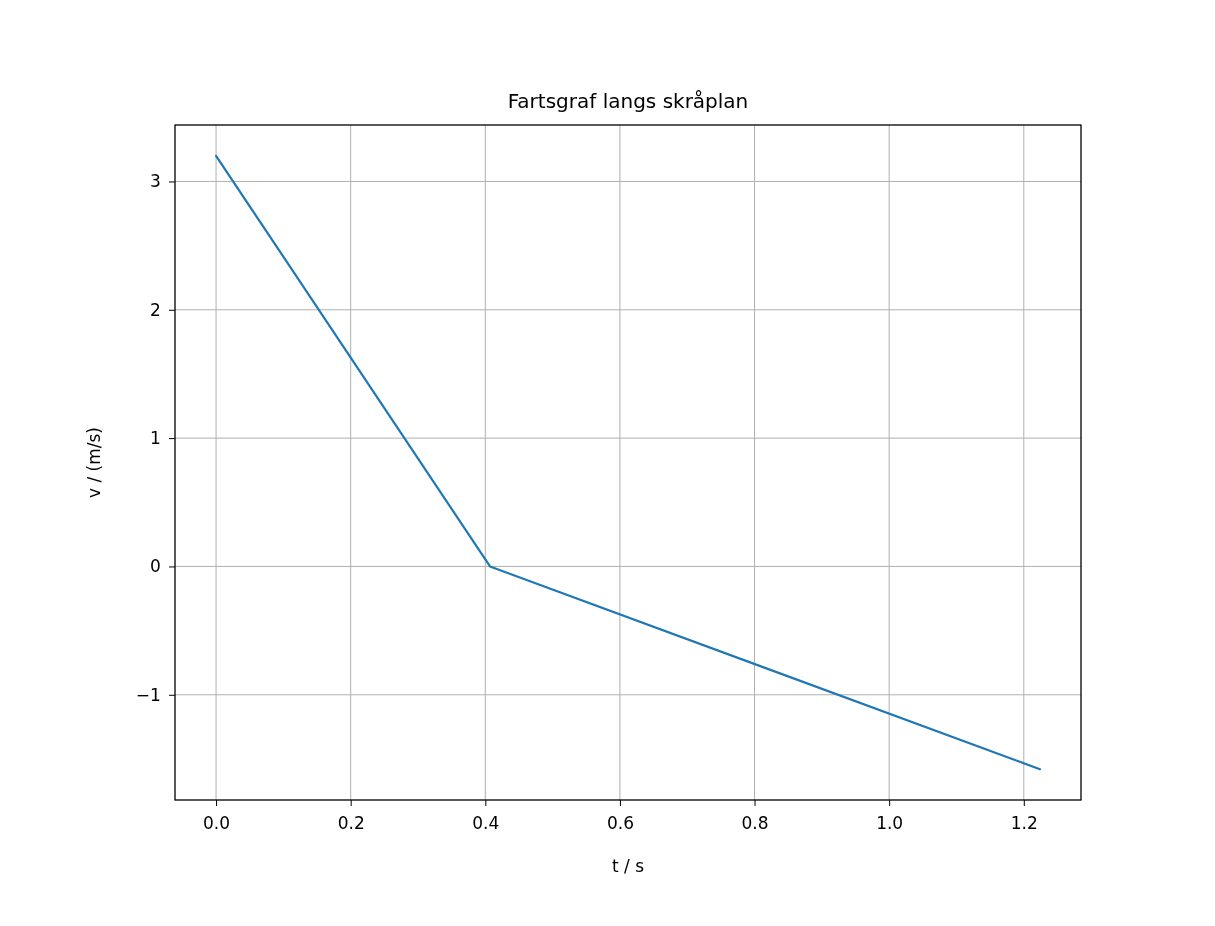 The width and height of the screenshot is (1215, 926). What do you see at coordinates (620, 823) in the screenshot?
I see `x-tick-label: 0.6` at bounding box center [620, 823].